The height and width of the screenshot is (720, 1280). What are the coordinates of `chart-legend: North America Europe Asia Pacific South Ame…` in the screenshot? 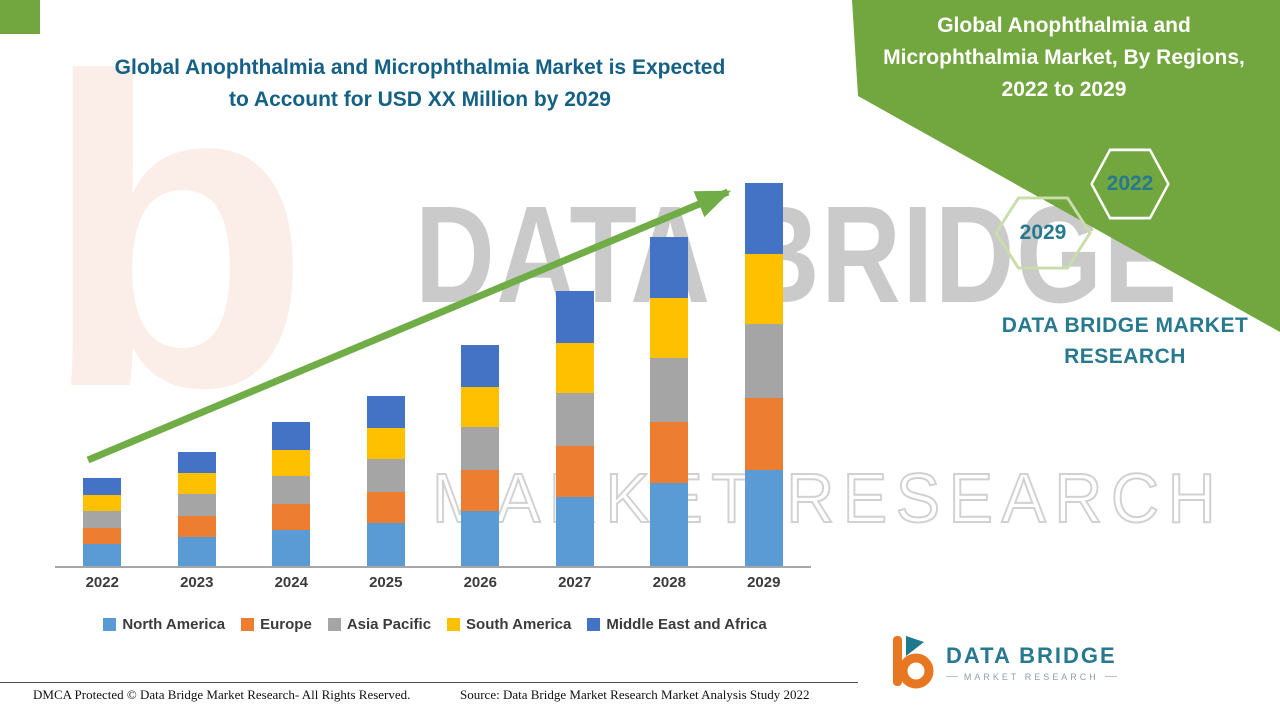 It's located at (435, 624).